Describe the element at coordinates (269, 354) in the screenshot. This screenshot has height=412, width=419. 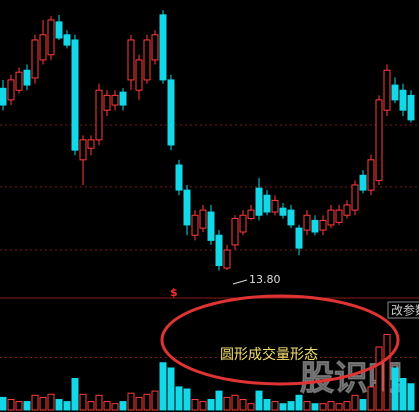
I see `annotation: 圆形成交量形态` at that location.